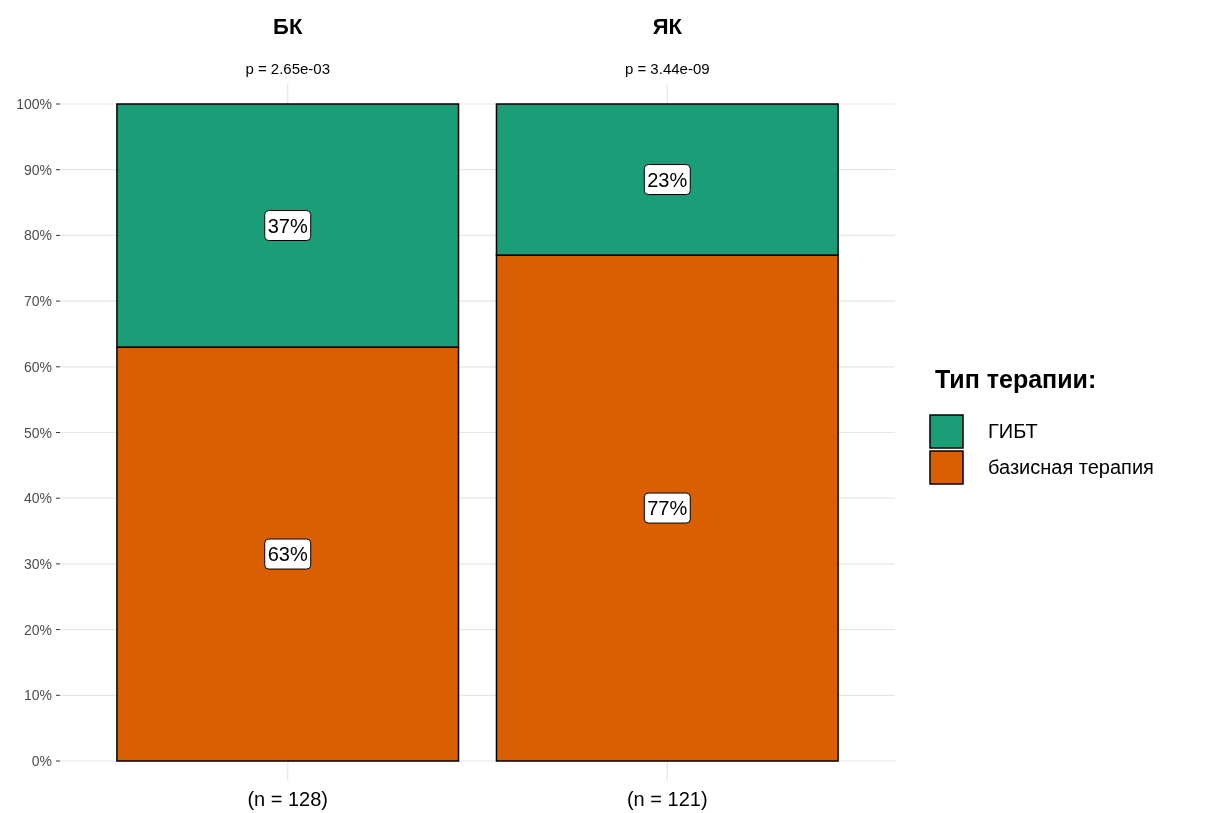 This screenshot has width=1221, height=813. I want to click on text: ЯК, so click(667, 26).